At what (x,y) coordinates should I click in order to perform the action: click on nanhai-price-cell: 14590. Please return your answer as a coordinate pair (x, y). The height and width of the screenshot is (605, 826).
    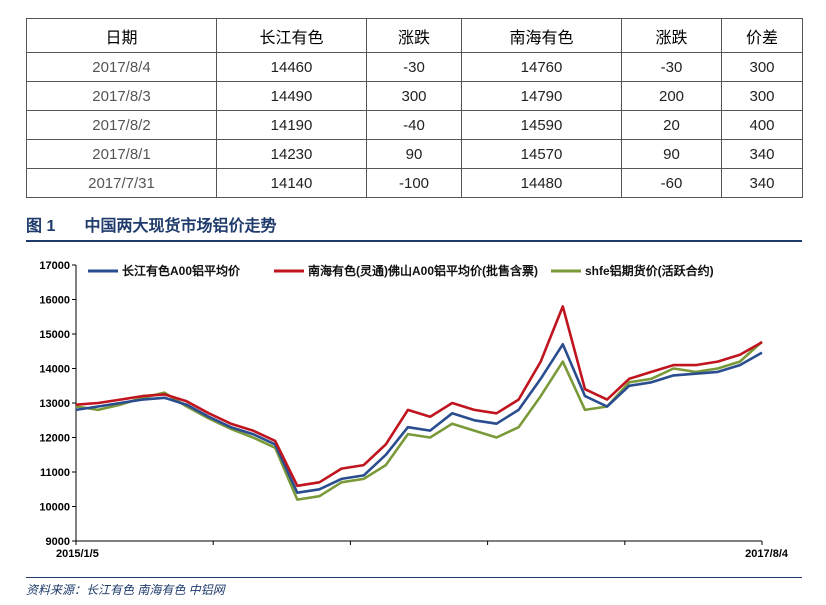
    Looking at the image, I should click on (541, 125).